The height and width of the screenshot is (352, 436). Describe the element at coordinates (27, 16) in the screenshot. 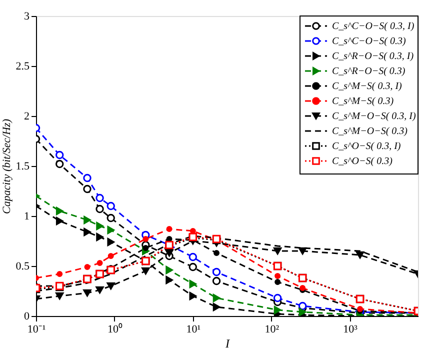

I see `y-tick-label: 3` at that location.